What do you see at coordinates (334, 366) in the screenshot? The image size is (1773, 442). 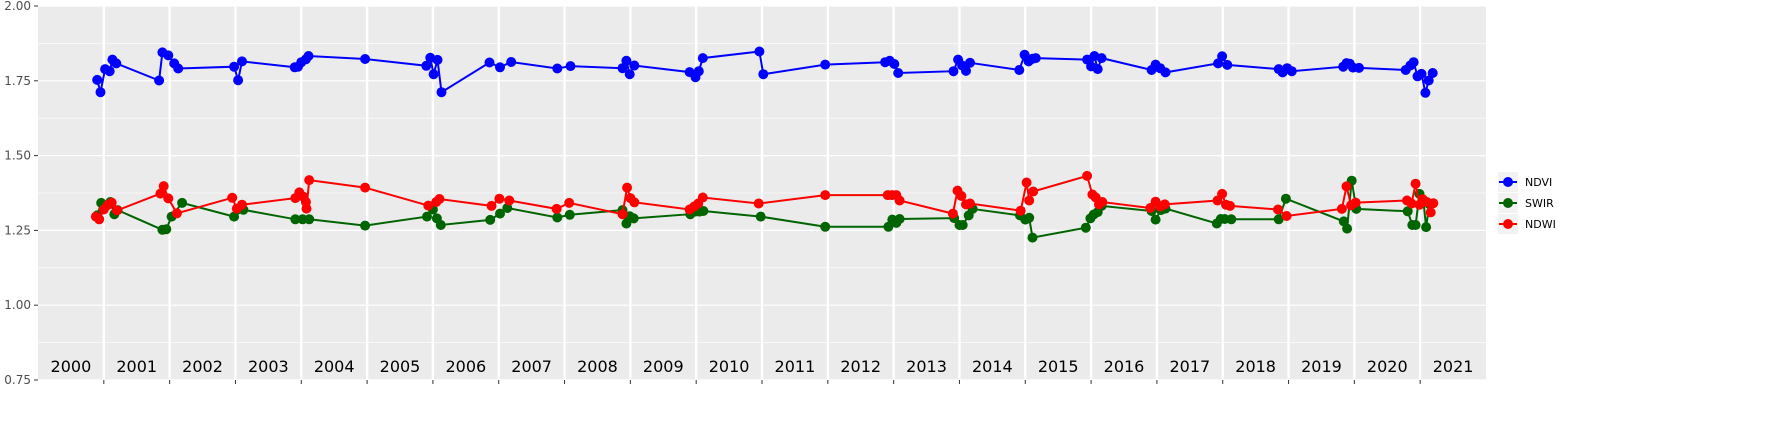 I see `year-label: 2004` at bounding box center [334, 366].